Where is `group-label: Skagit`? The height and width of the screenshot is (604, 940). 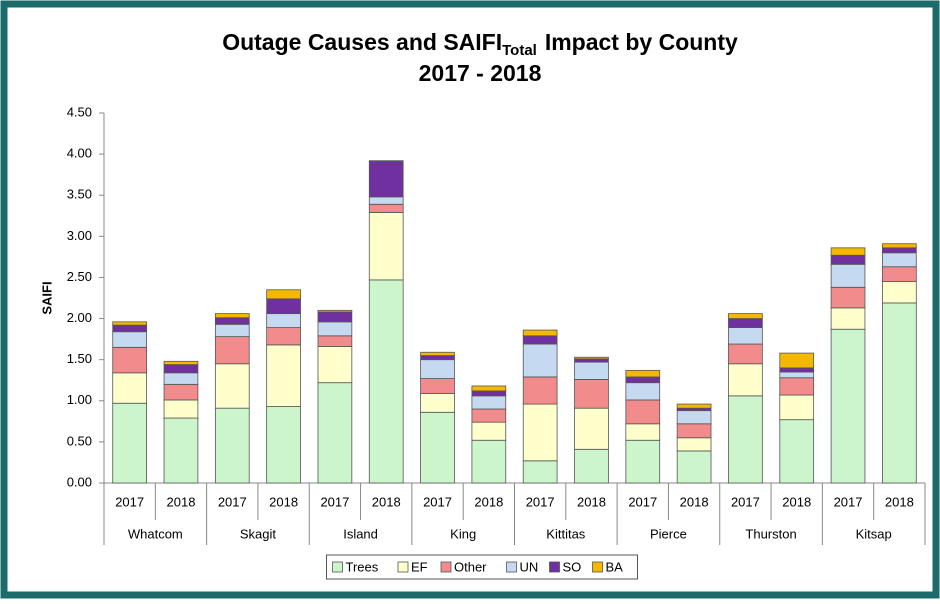
group-label: Skagit is located at coordinates (258, 533).